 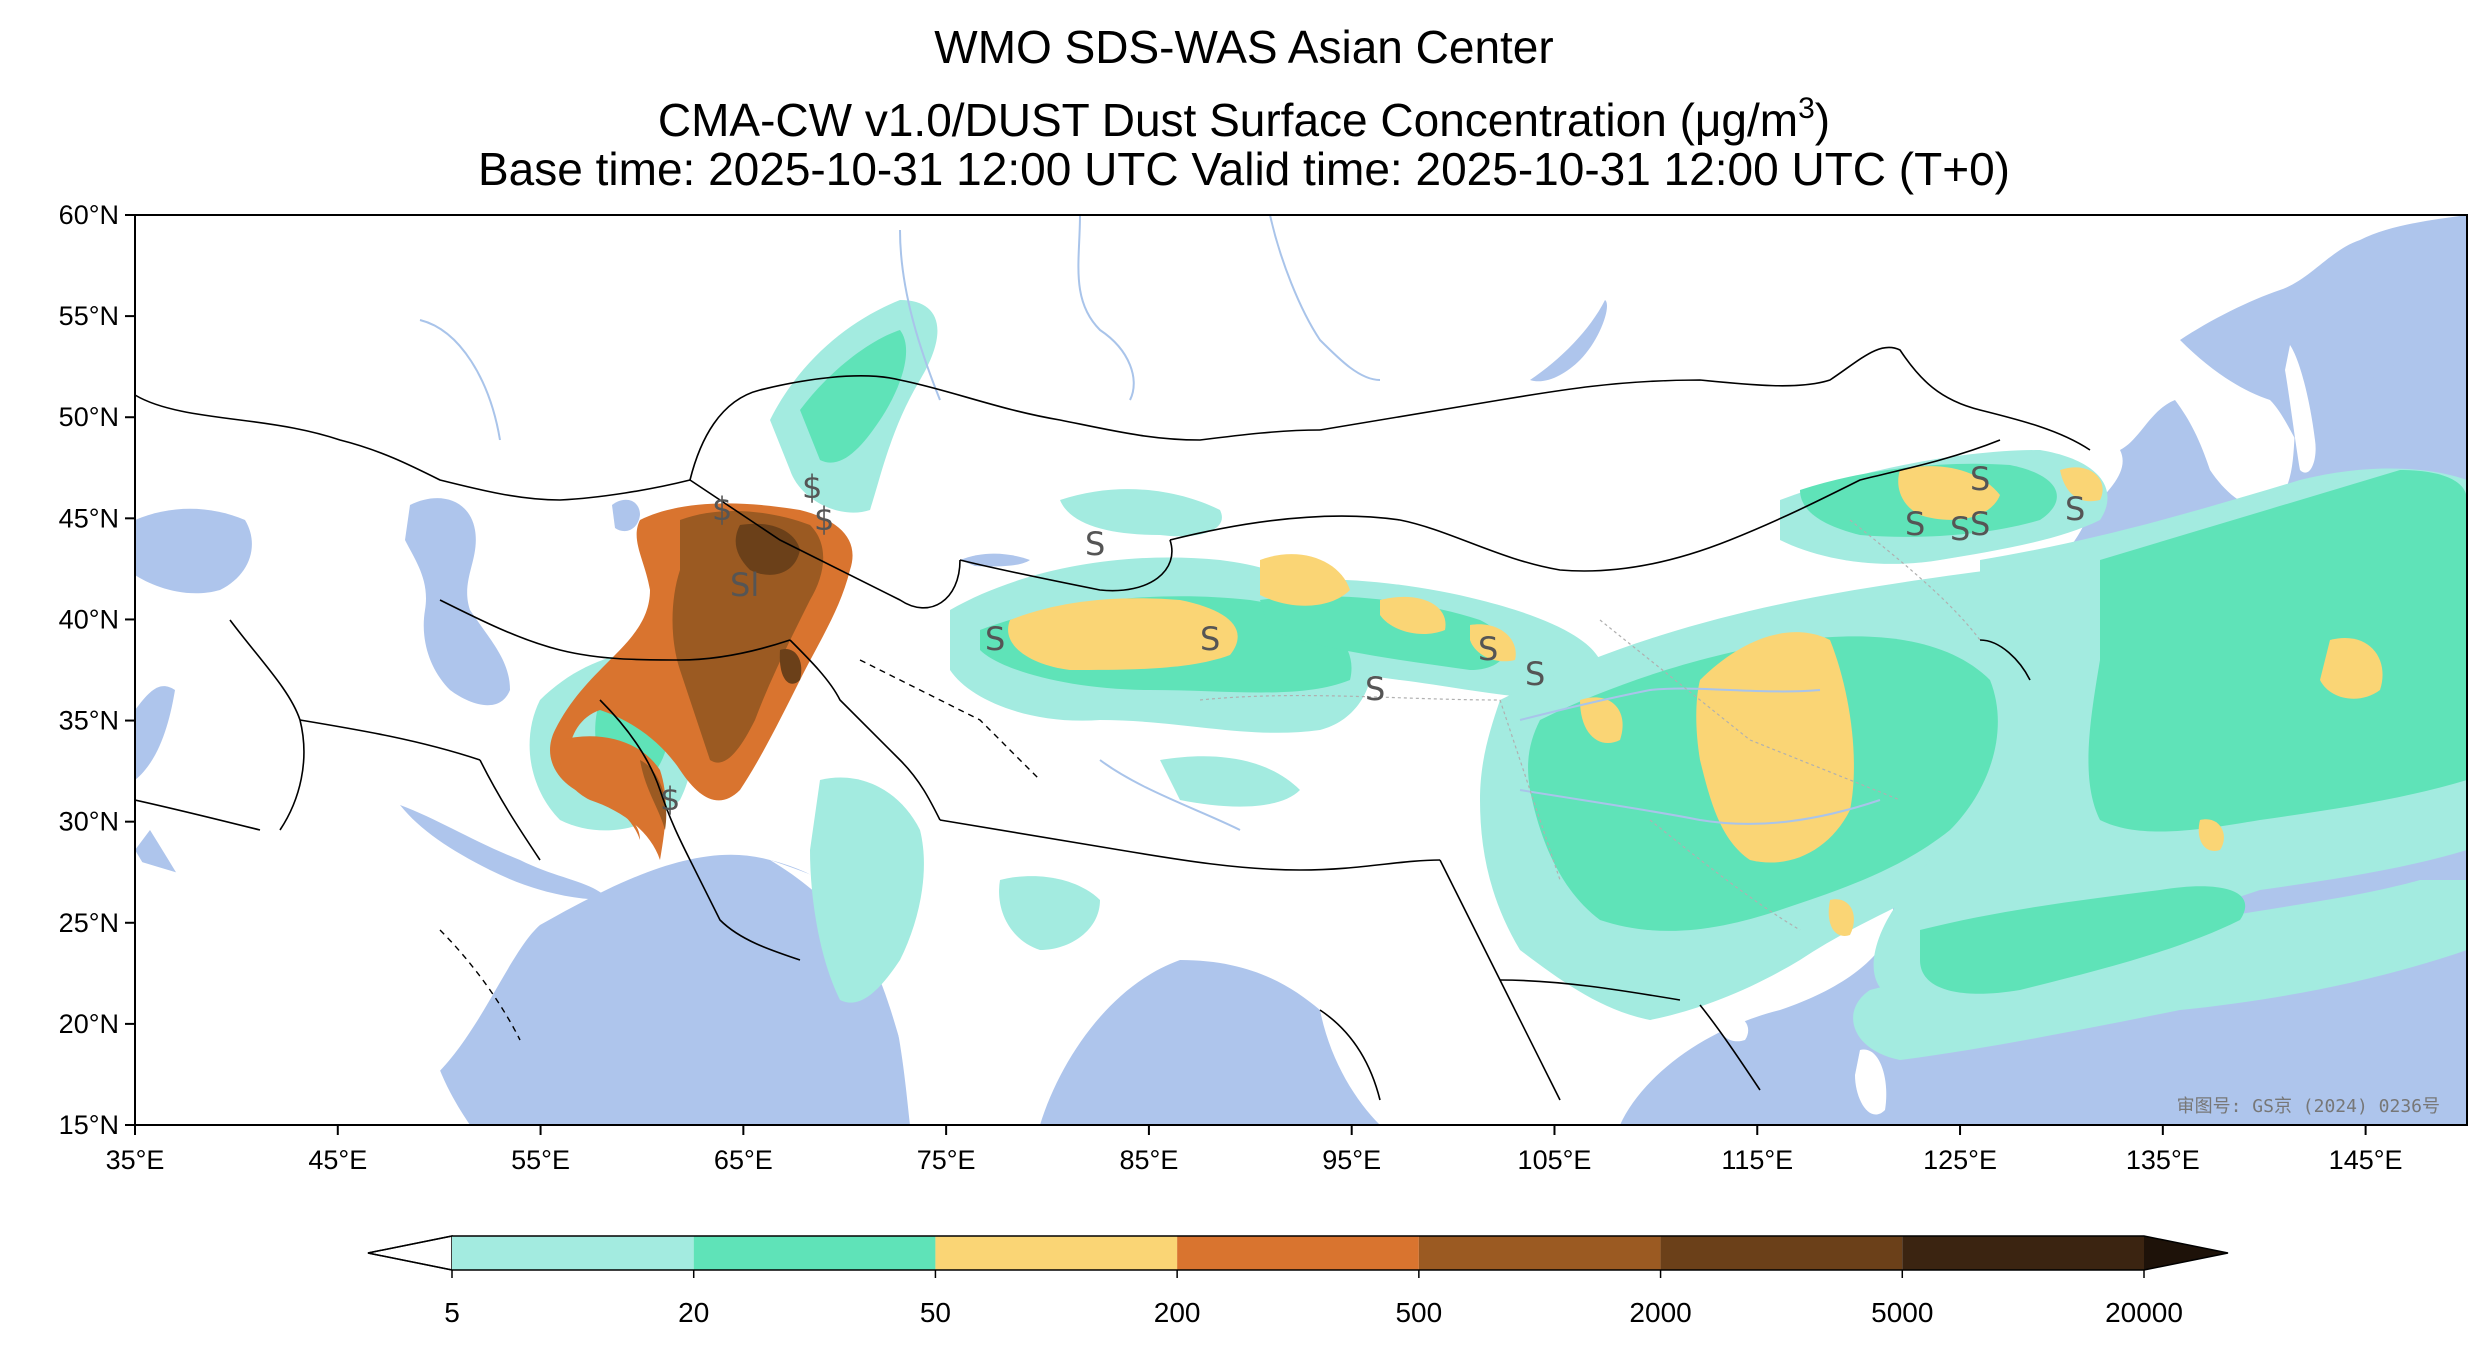 I want to click on caspian-sea, so click(x=457, y=602).